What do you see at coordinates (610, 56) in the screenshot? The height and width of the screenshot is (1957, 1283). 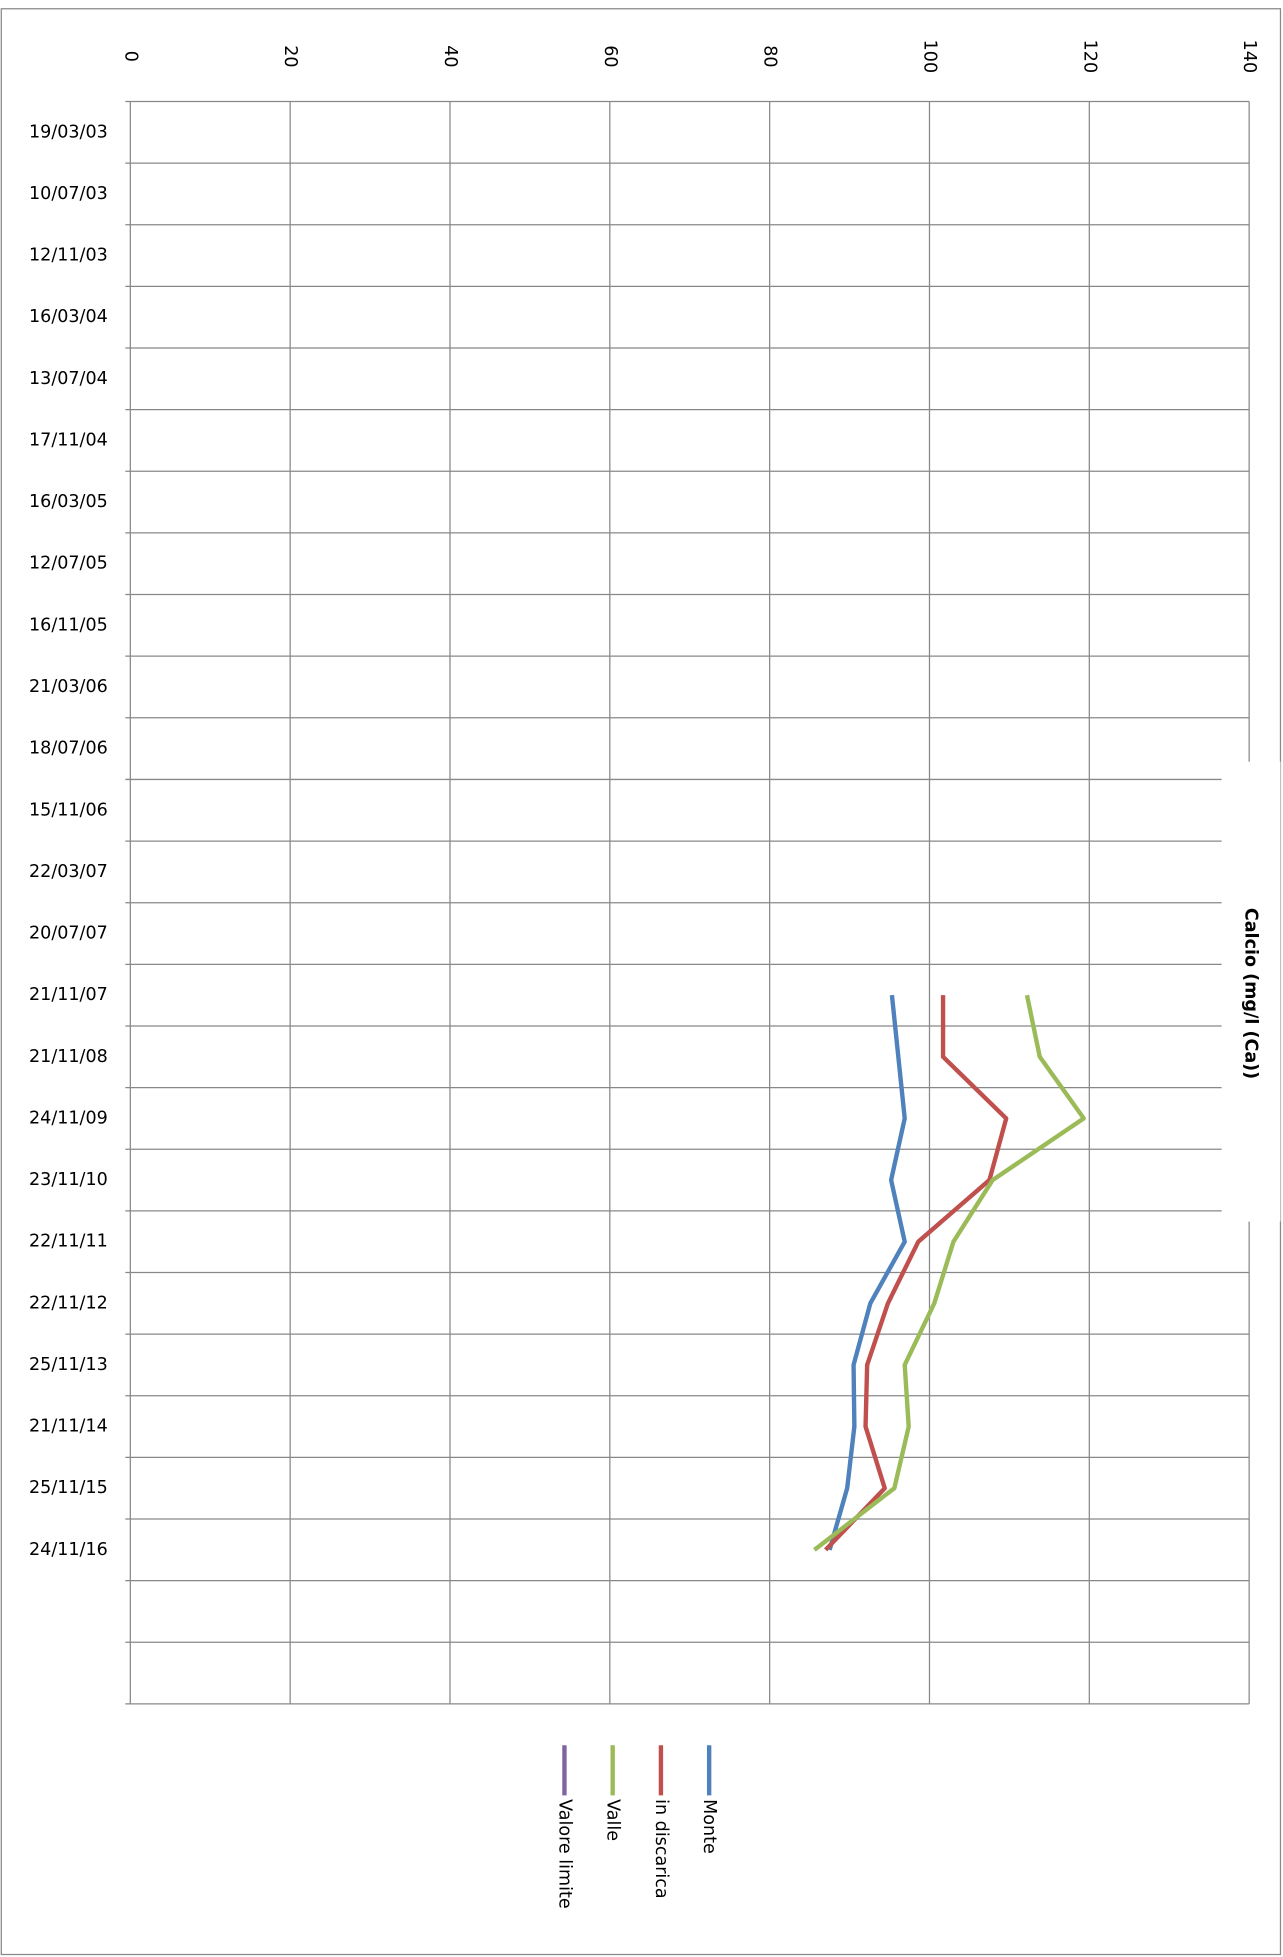 I see `y-tick-label: 60` at bounding box center [610, 56].